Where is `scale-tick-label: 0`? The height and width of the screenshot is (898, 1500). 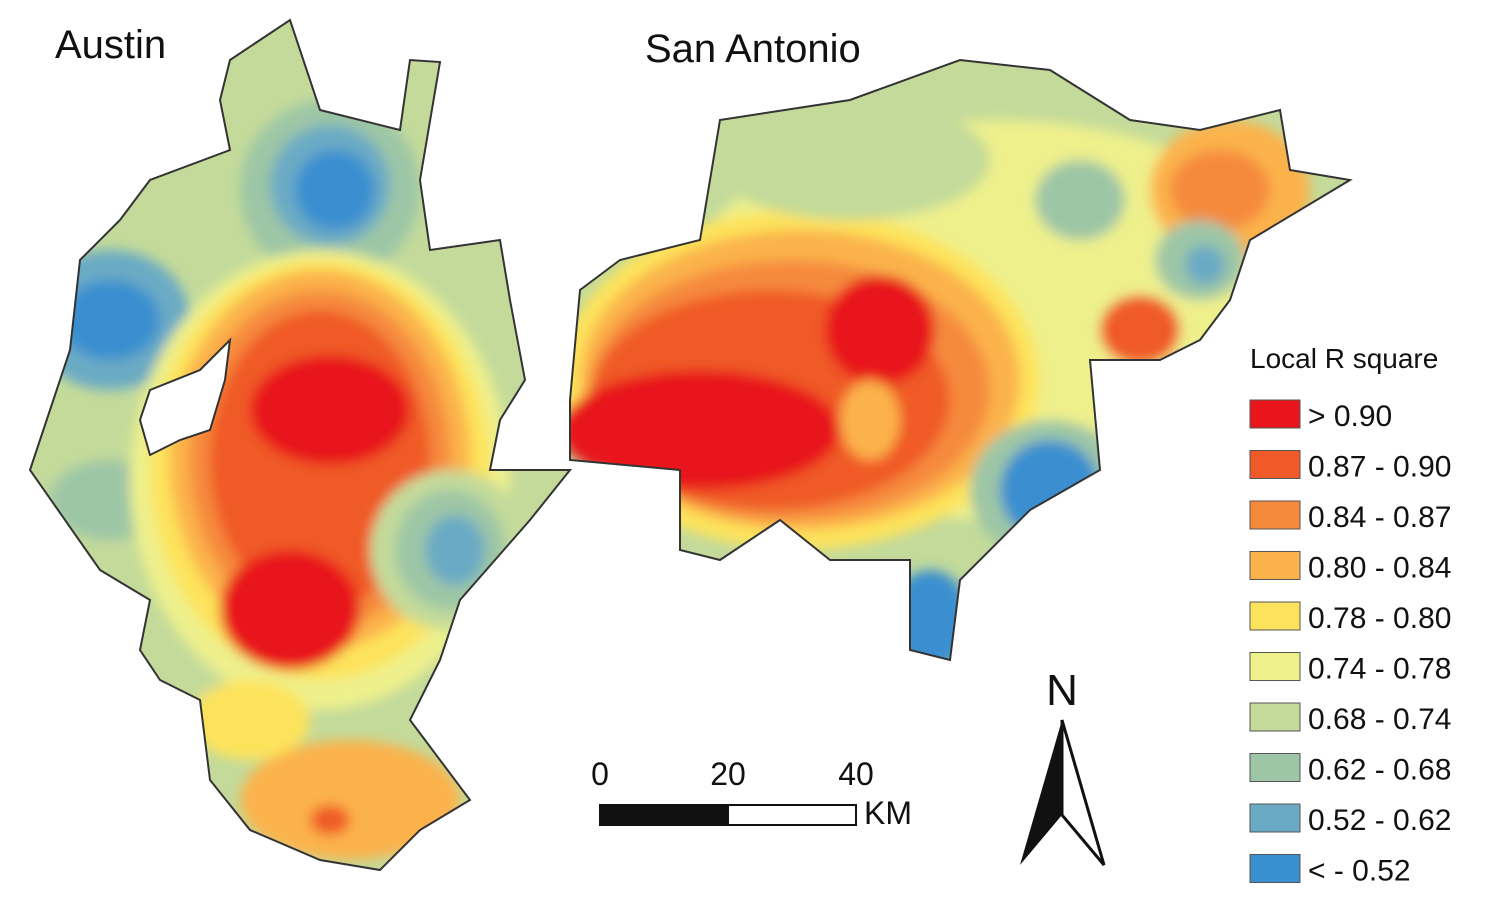 scale-tick-label: 0 is located at coordinates (600, 774).